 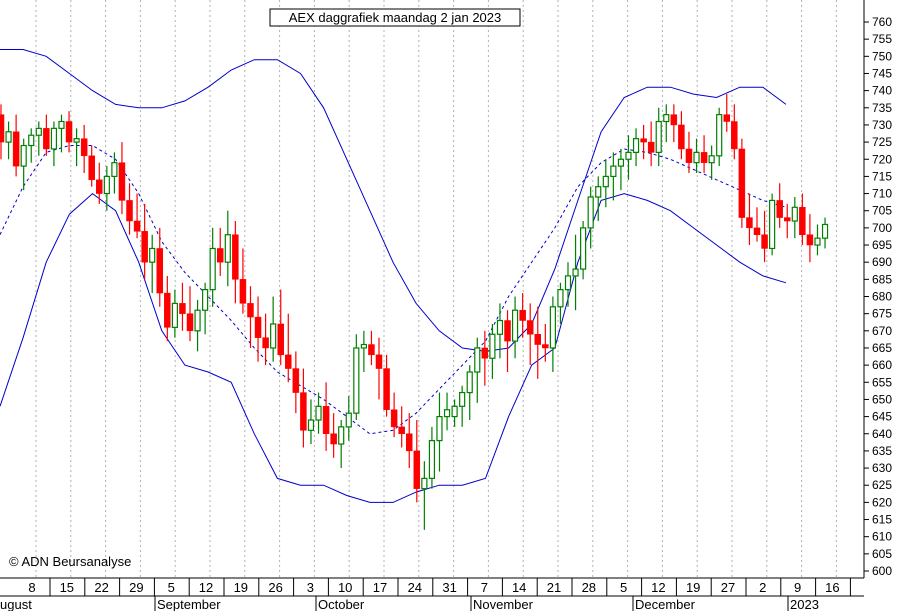 What do you see at coordinates (804, 604) in the screenshot?
I see `month-label: 2023` at bounding box center [804, 604].